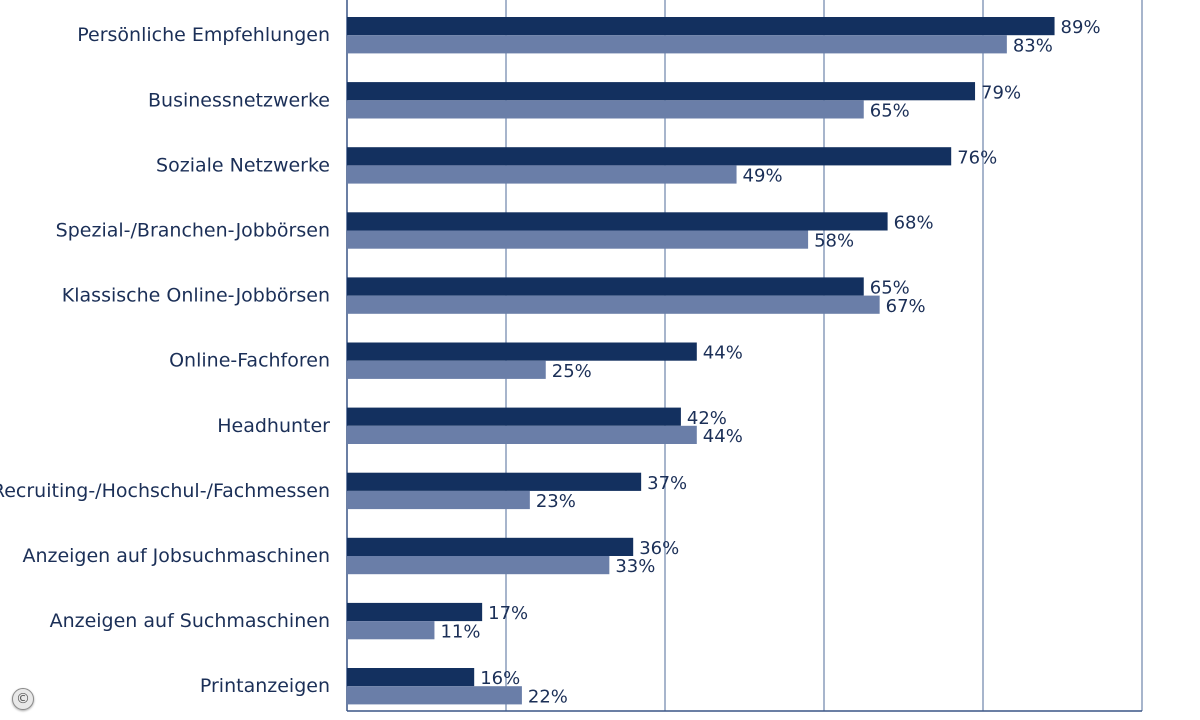 The height and width of the screenshot is (720, 1200). I want to click on value-label: 67%, so click(906, 306).